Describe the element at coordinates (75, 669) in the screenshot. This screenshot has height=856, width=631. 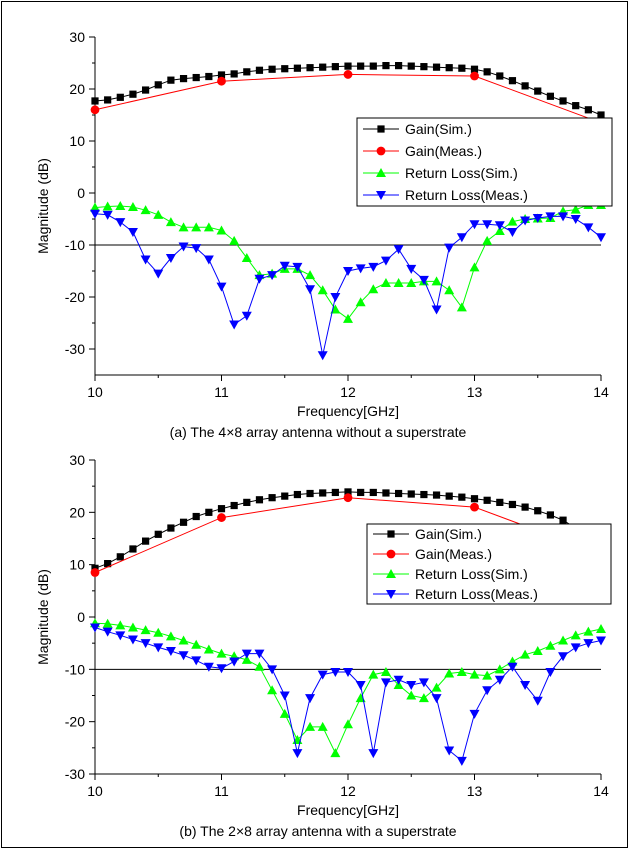
I see `y-tick-label: -10` at that location.